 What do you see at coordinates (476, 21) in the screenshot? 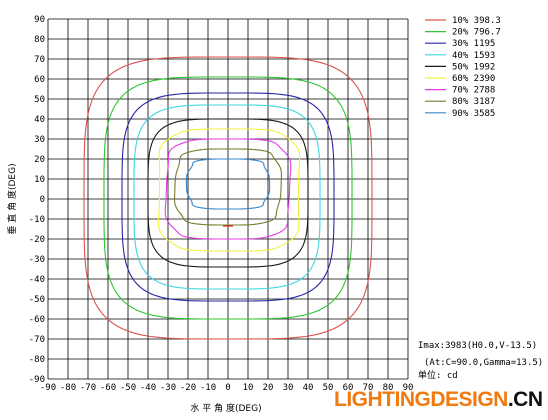
I see `legend-label: 10% 398.3` at bounding box center [476, 21].